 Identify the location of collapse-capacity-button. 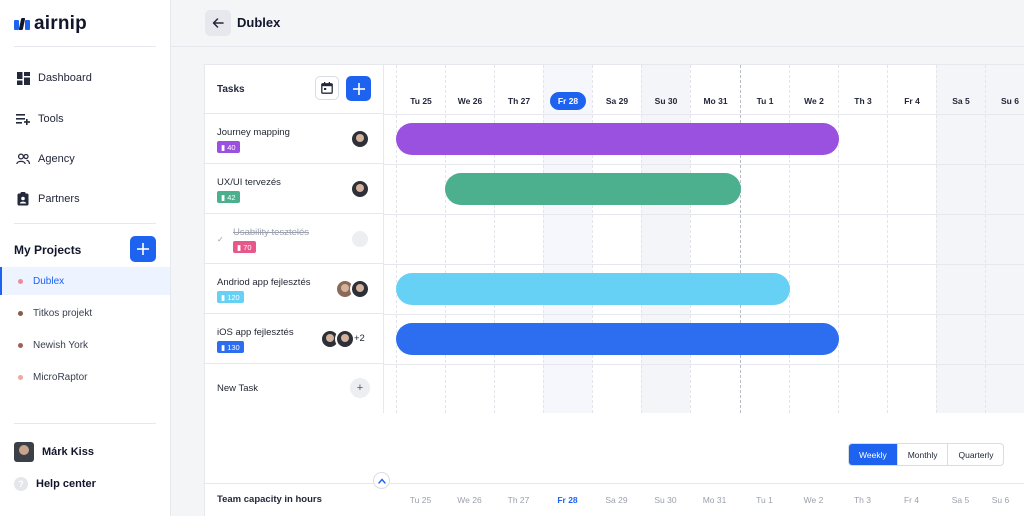
(381, 480).